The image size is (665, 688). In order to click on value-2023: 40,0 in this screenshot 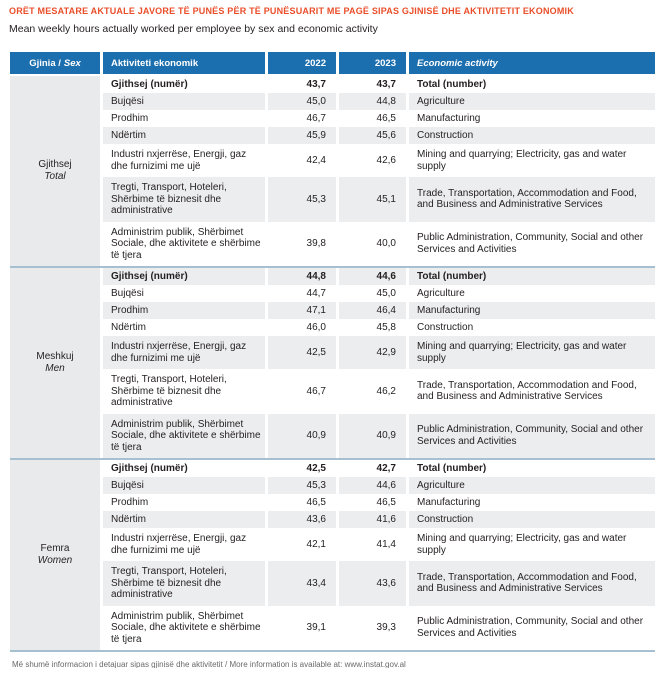, I will do `click(372, 243)`.